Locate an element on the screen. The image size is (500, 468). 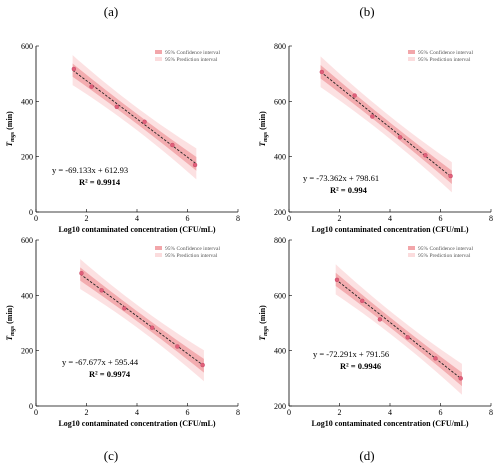
regression-equation: y = -69.133x + 612.93 is located at coordinates (90, 170).